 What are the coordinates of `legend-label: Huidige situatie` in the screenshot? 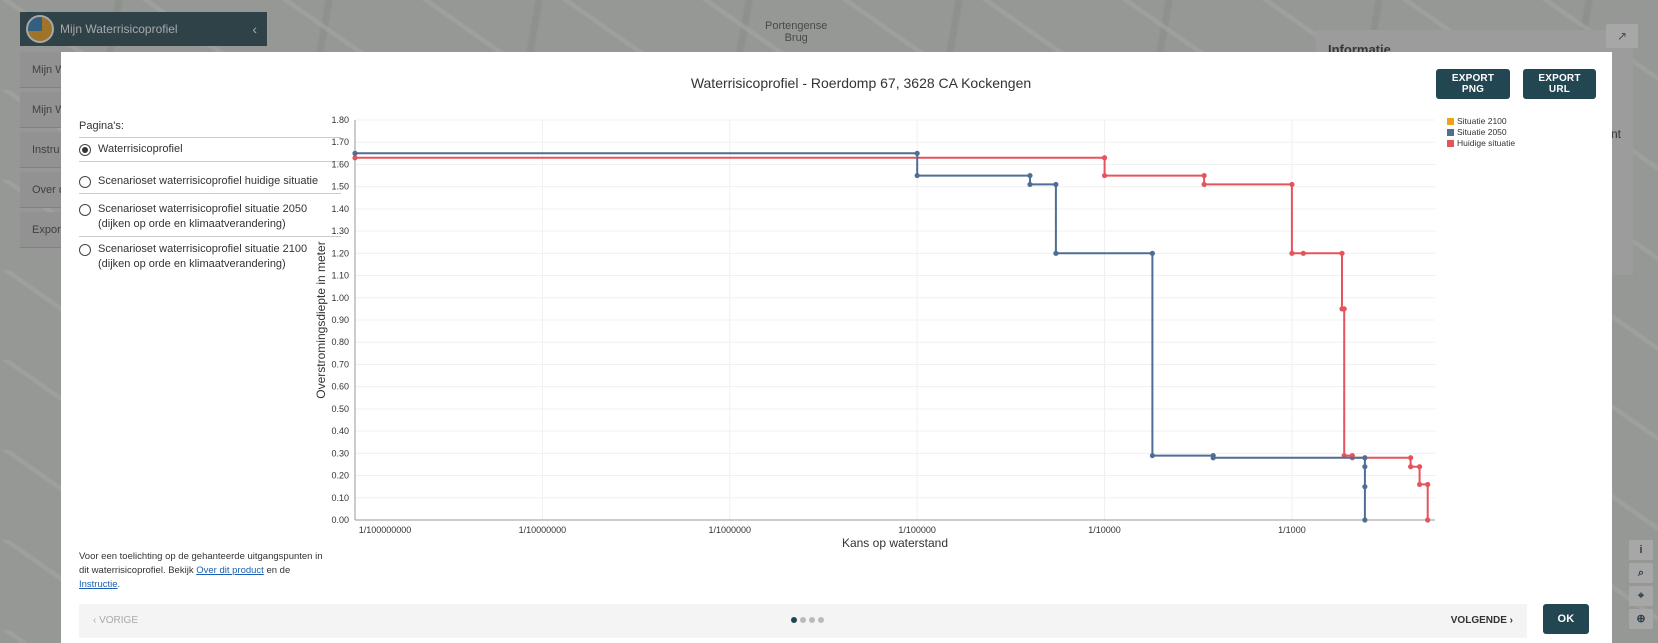 It's located at (1486, 143).